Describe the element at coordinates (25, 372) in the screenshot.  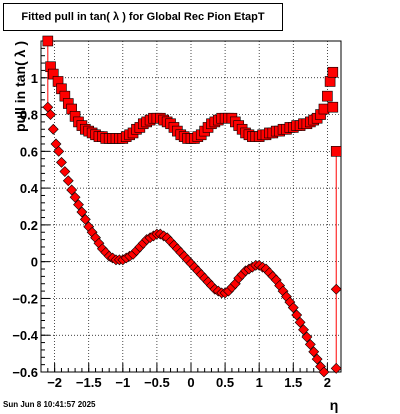
I see `y-tick-label: −0.6` at that location.